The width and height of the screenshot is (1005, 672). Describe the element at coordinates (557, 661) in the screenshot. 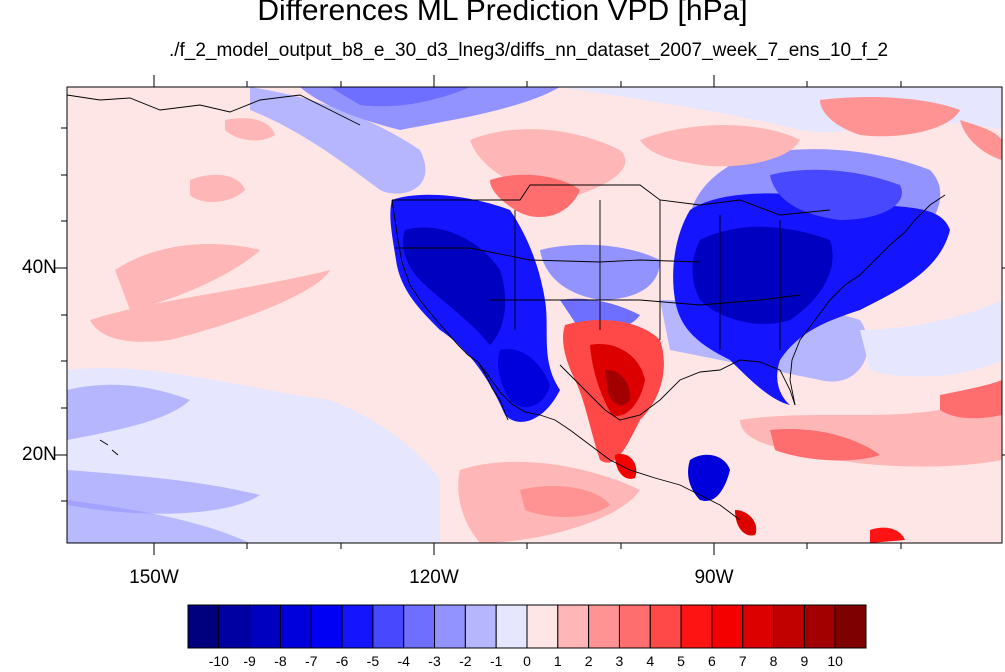

I see `colorbar-label: 1` at that location.